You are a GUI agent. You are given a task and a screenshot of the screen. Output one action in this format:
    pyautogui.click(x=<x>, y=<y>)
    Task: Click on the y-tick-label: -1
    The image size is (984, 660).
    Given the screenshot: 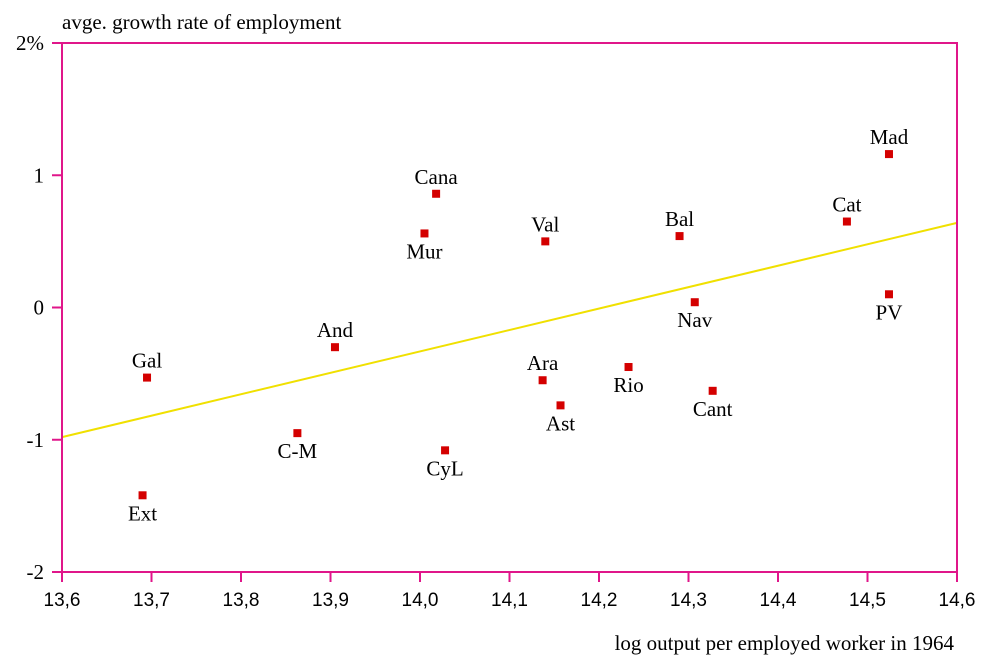 What is the action you would take?
    pyautogui.click(x=36, y=440)
    